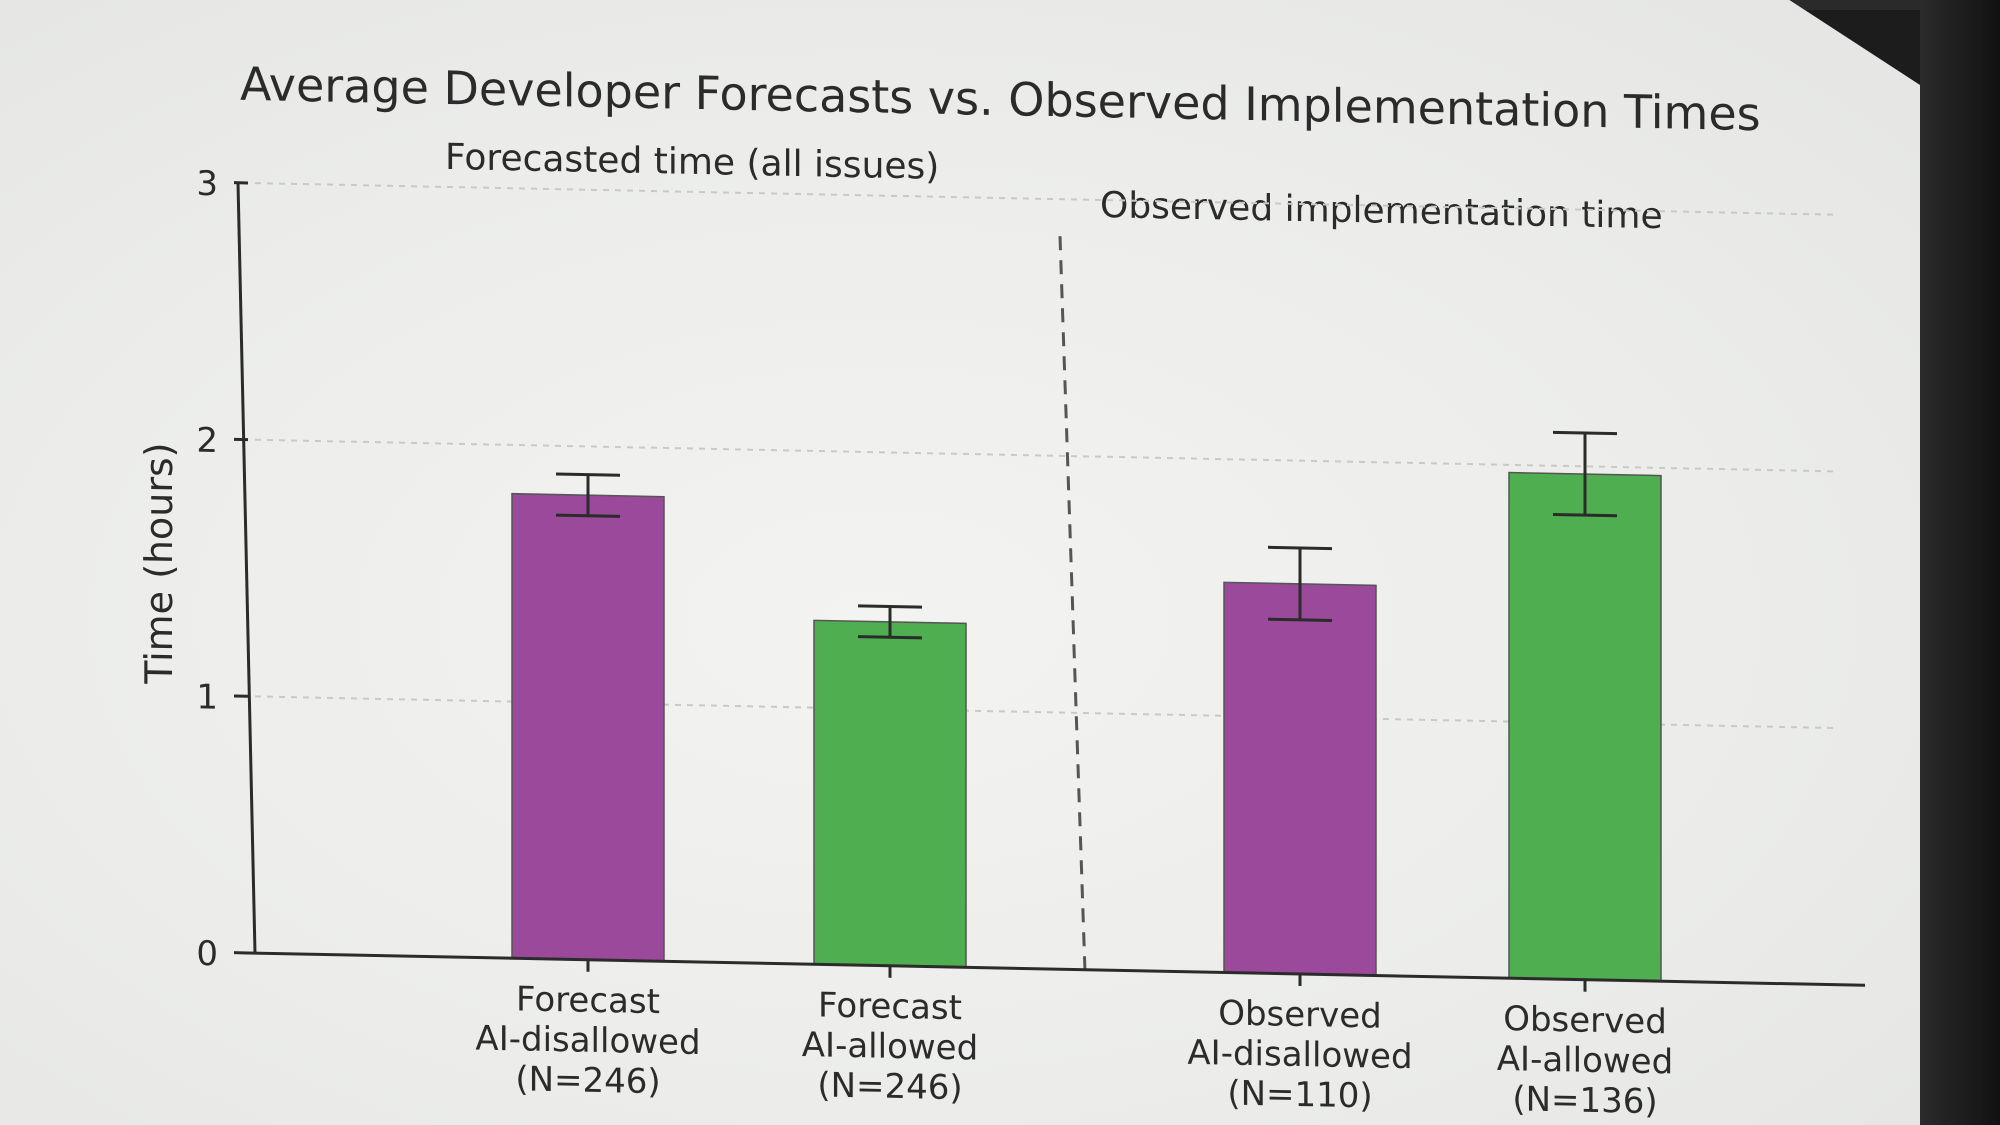 Image resolution: width=2000 pixels, height=1125 pixels. What do you see at coordinates (1584, 1100) in the screenshot?
I see `x-tick-label-4-line-3: (N=136)` at bounding box center [1584, 1100].